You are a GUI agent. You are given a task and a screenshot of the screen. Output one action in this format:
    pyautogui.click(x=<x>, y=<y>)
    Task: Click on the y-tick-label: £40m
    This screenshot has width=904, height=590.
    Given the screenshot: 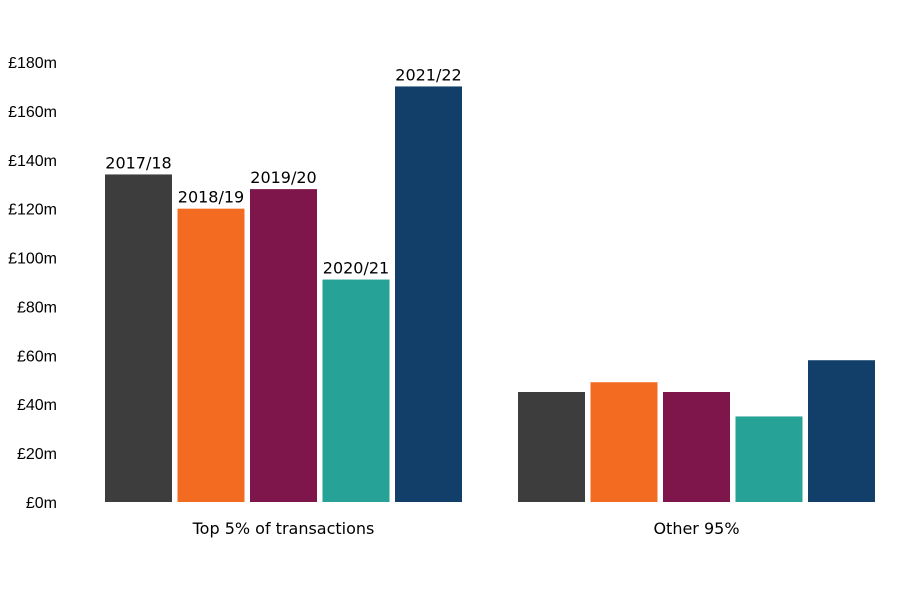 What is the action you would take?
    pyautogui.click(x=37, y=405)
    